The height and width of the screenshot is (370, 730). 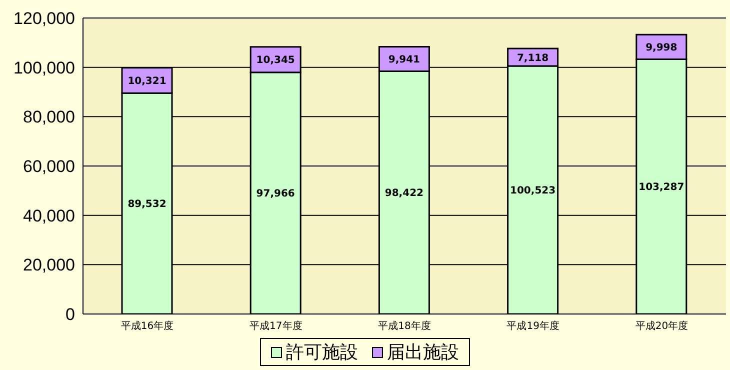 I want to click on x-tick-label: 平成18年度, so click(x=404, y=326).